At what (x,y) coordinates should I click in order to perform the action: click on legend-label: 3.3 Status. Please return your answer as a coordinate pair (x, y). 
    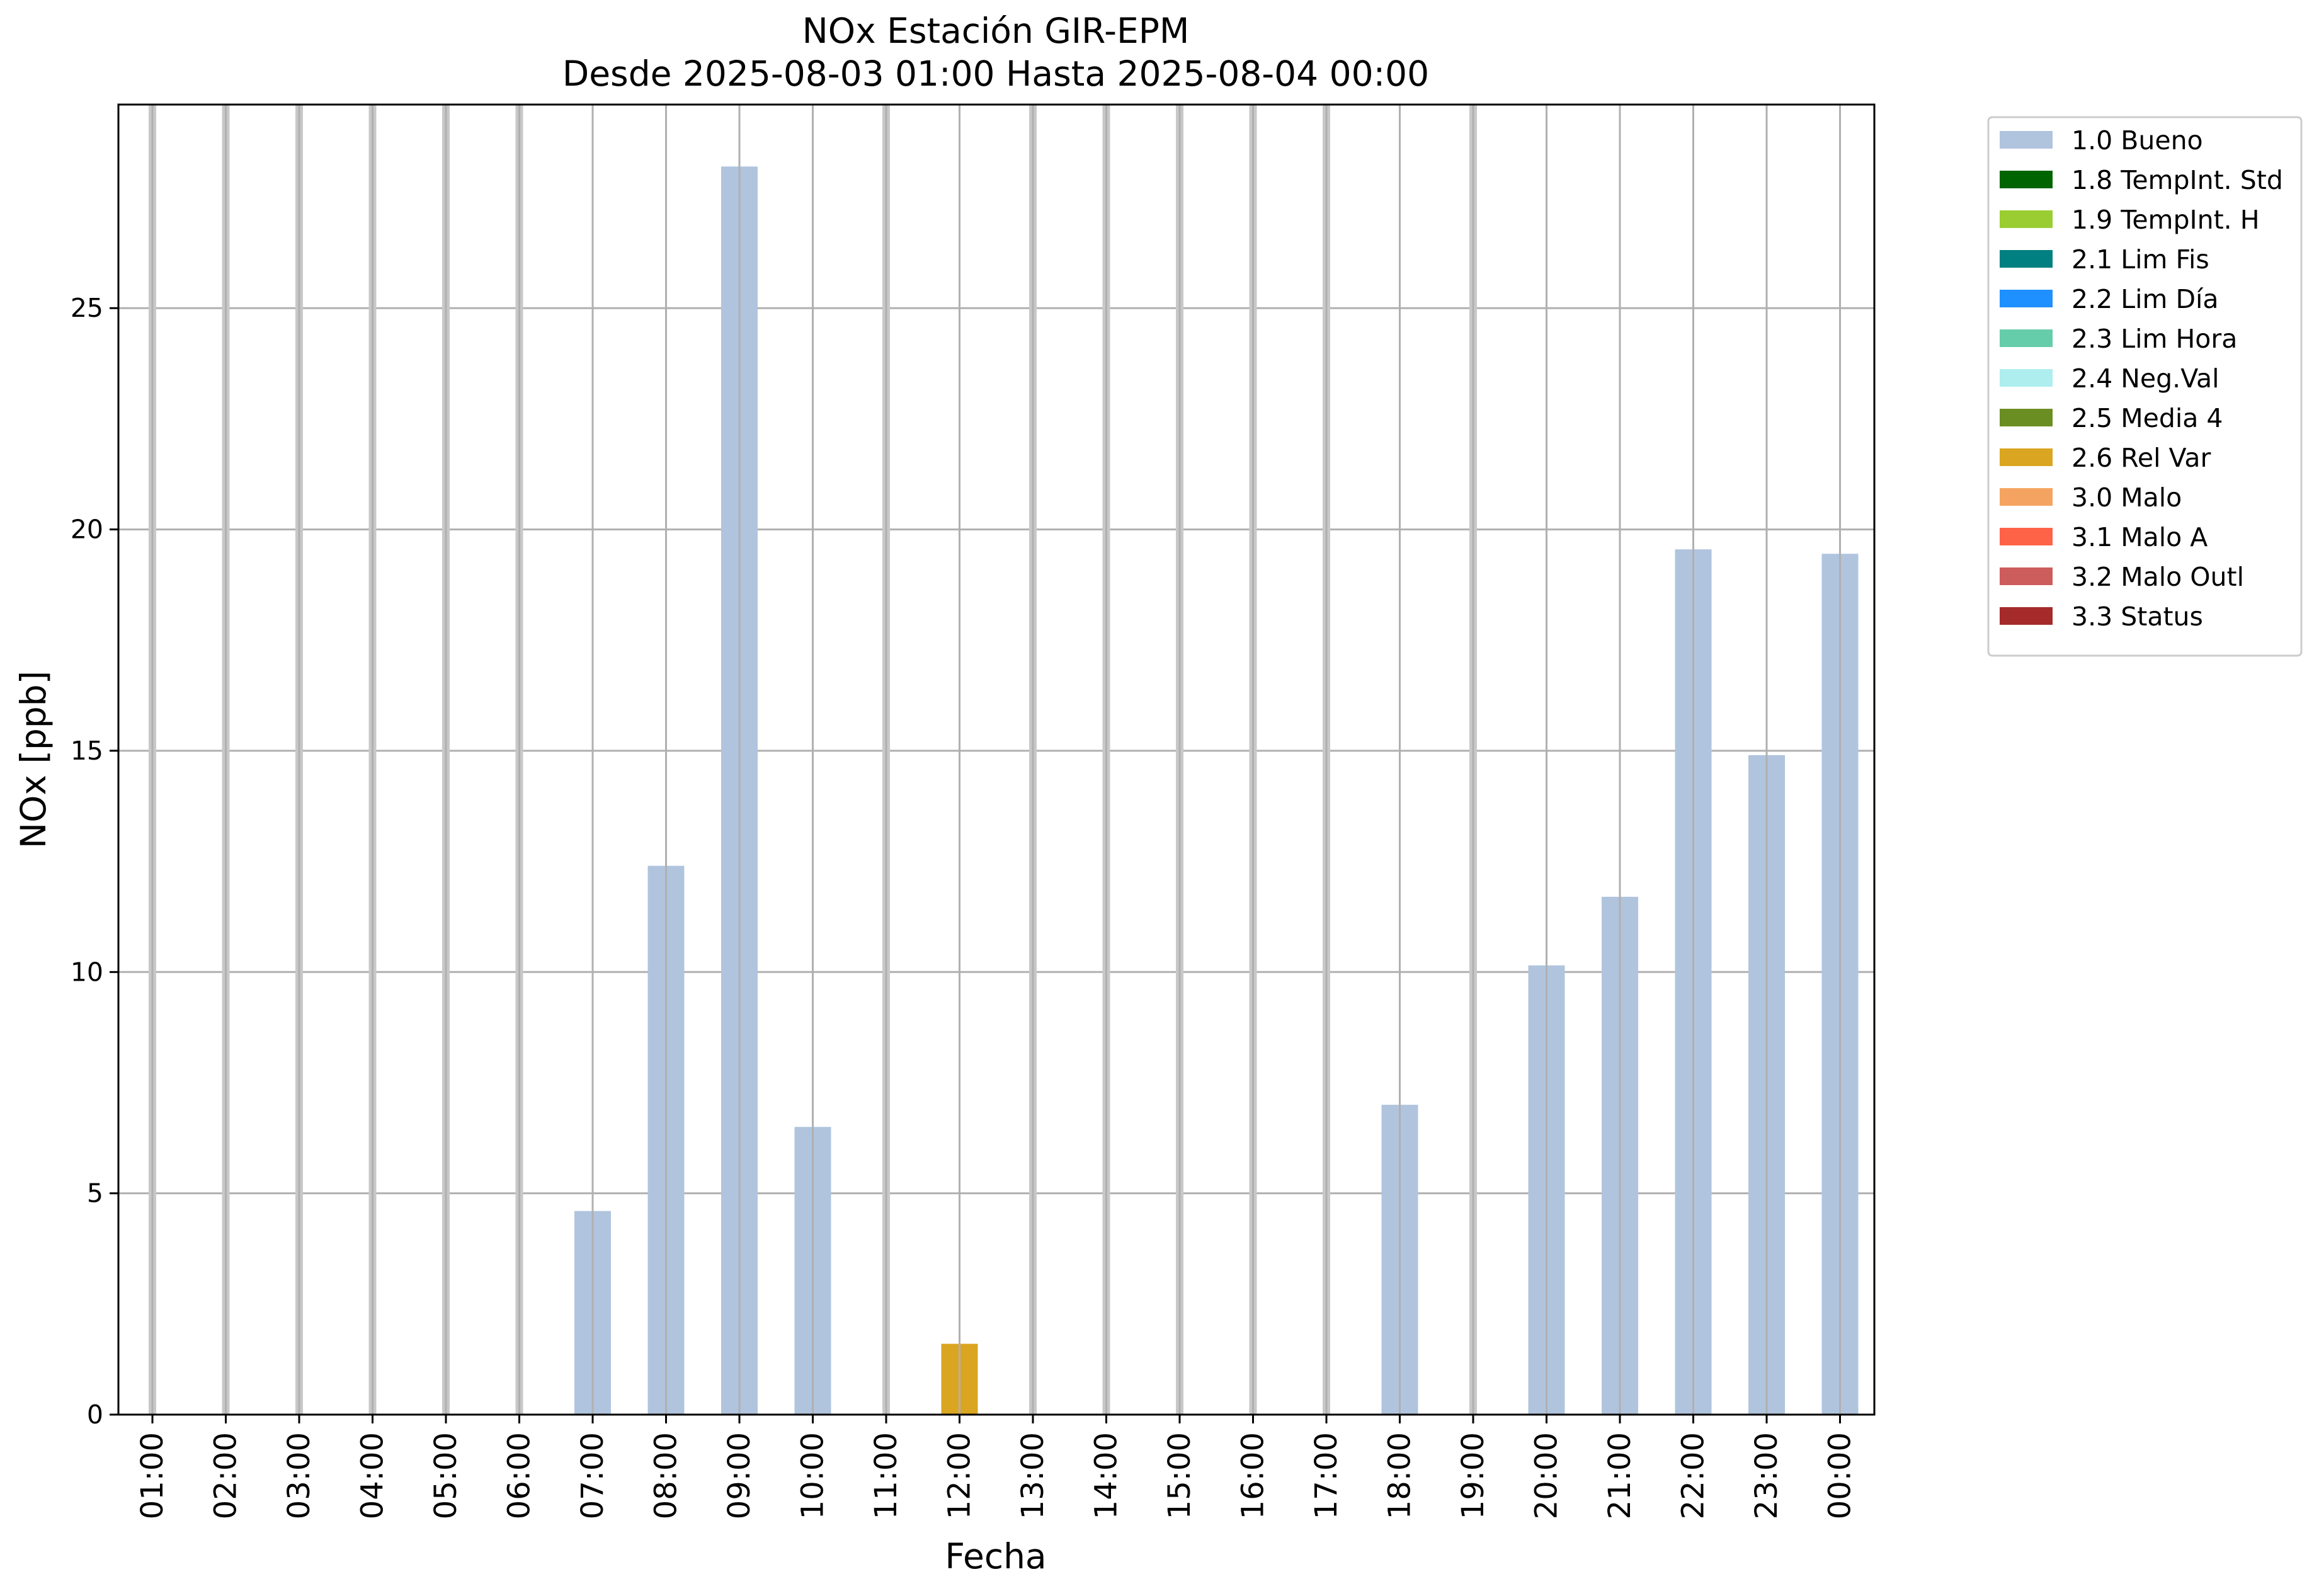
    Looking at the image, I should click on (2137, 616).